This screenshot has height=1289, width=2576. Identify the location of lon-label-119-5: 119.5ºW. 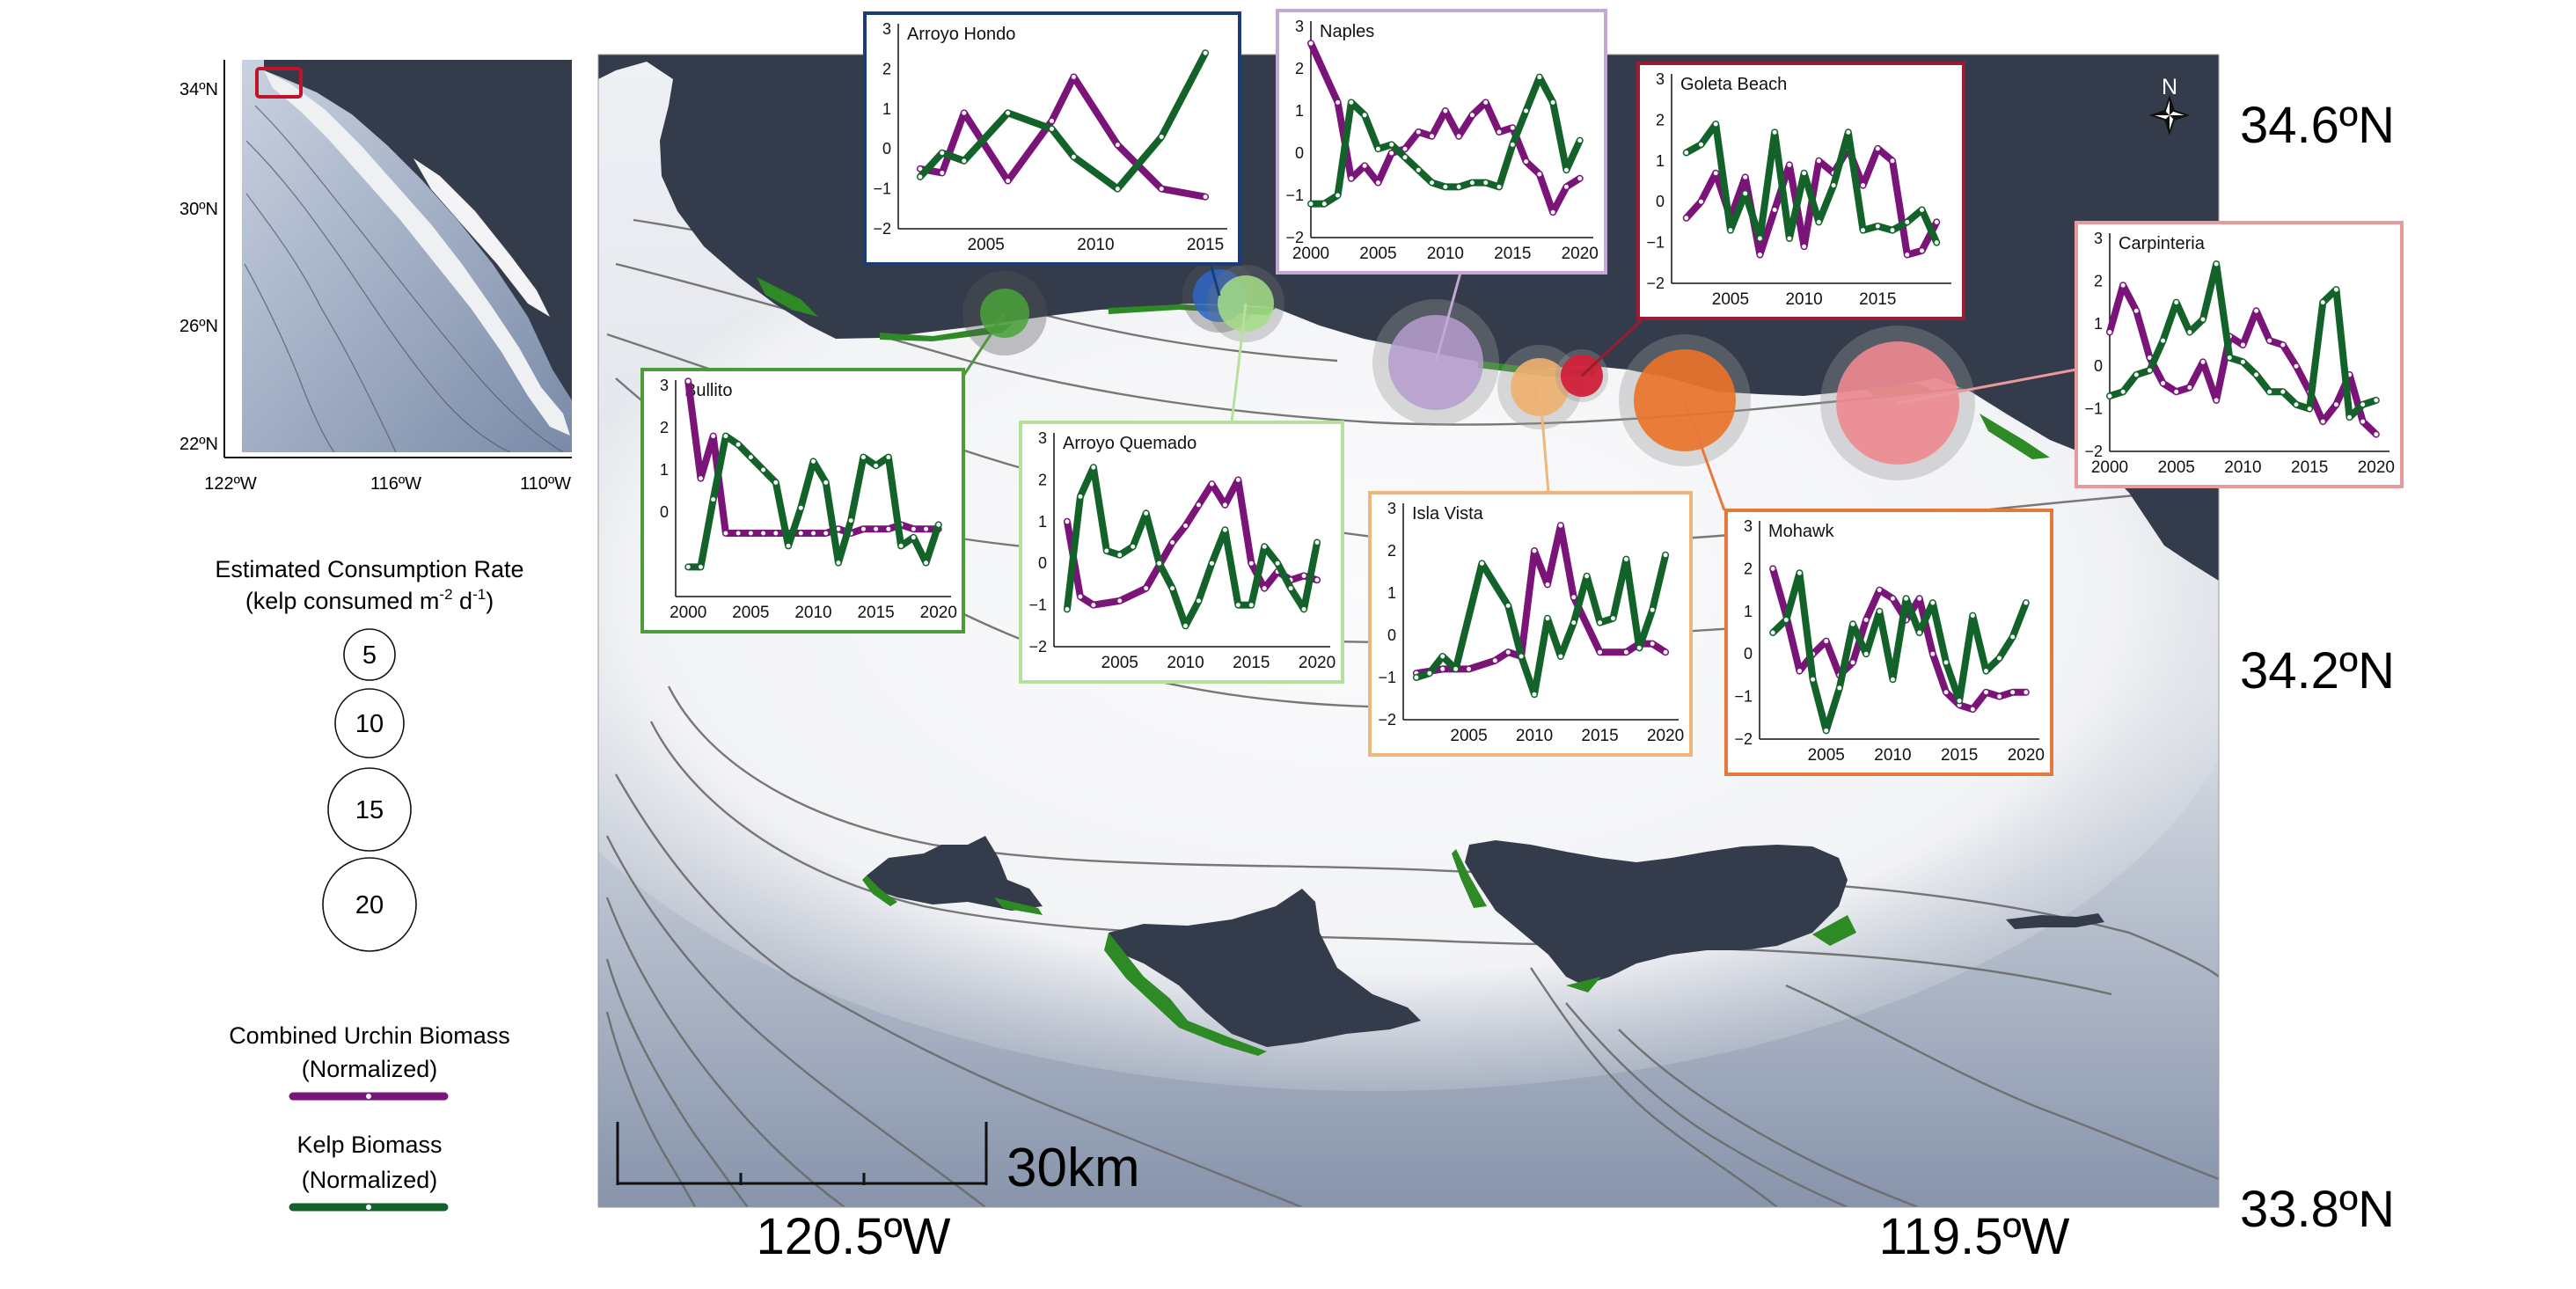
(1974, 1236).